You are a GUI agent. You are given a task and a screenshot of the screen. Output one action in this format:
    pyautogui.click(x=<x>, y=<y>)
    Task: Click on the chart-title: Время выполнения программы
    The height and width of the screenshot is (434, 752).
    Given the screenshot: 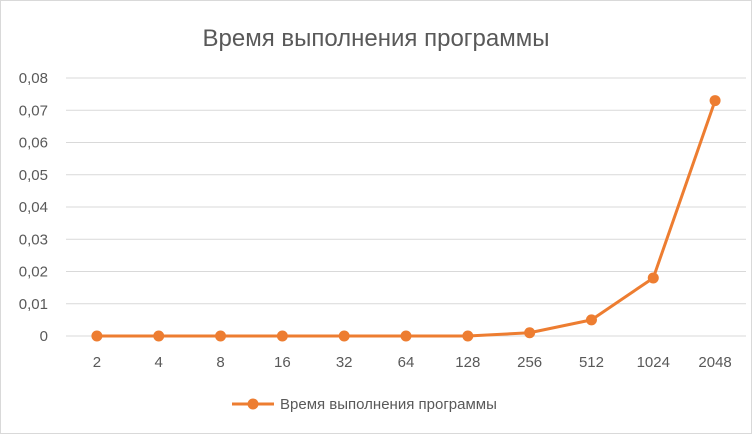 What is the action you would take?
    pyautogui.click(x=375, y=38)
    